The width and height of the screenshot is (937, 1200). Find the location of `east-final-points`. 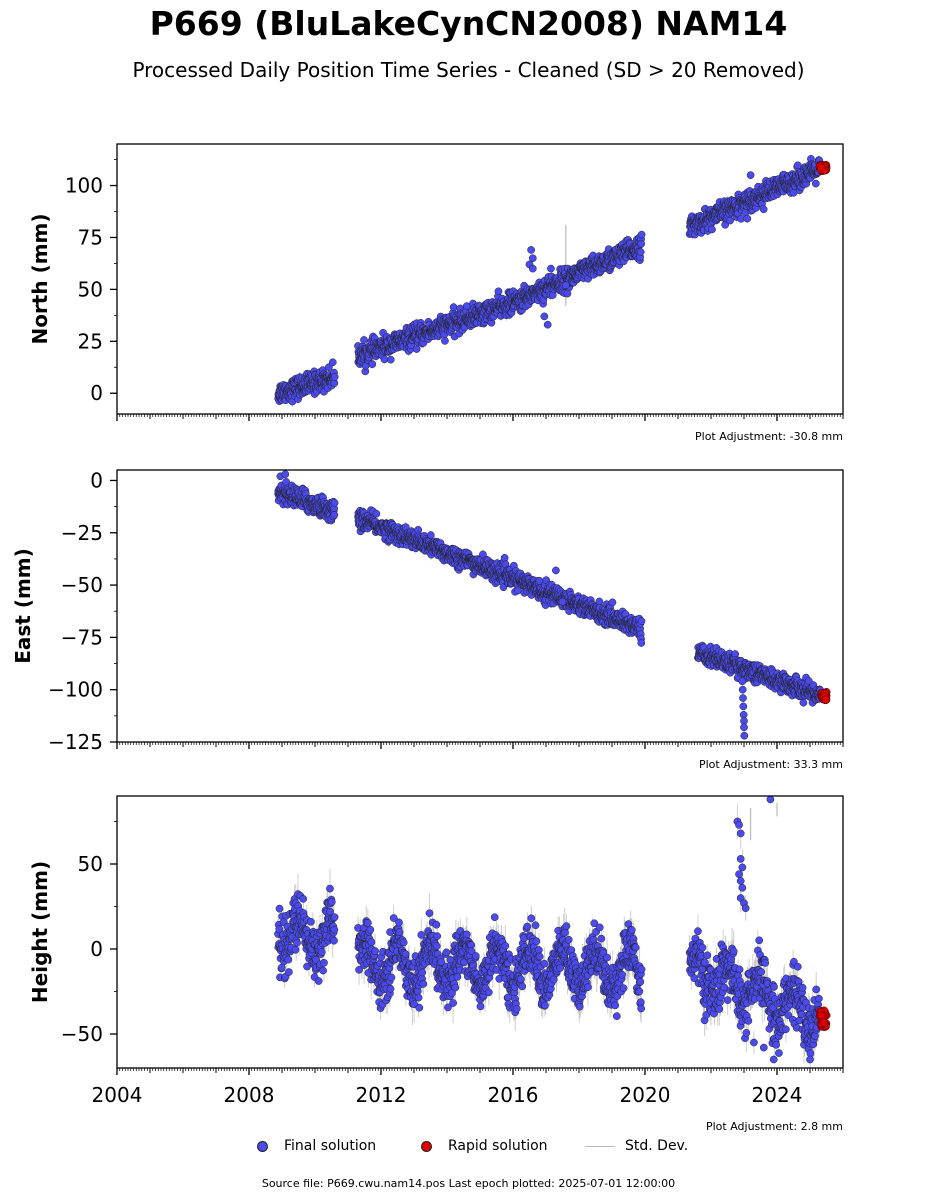

east-final-points is located at coordinates (550, 605).